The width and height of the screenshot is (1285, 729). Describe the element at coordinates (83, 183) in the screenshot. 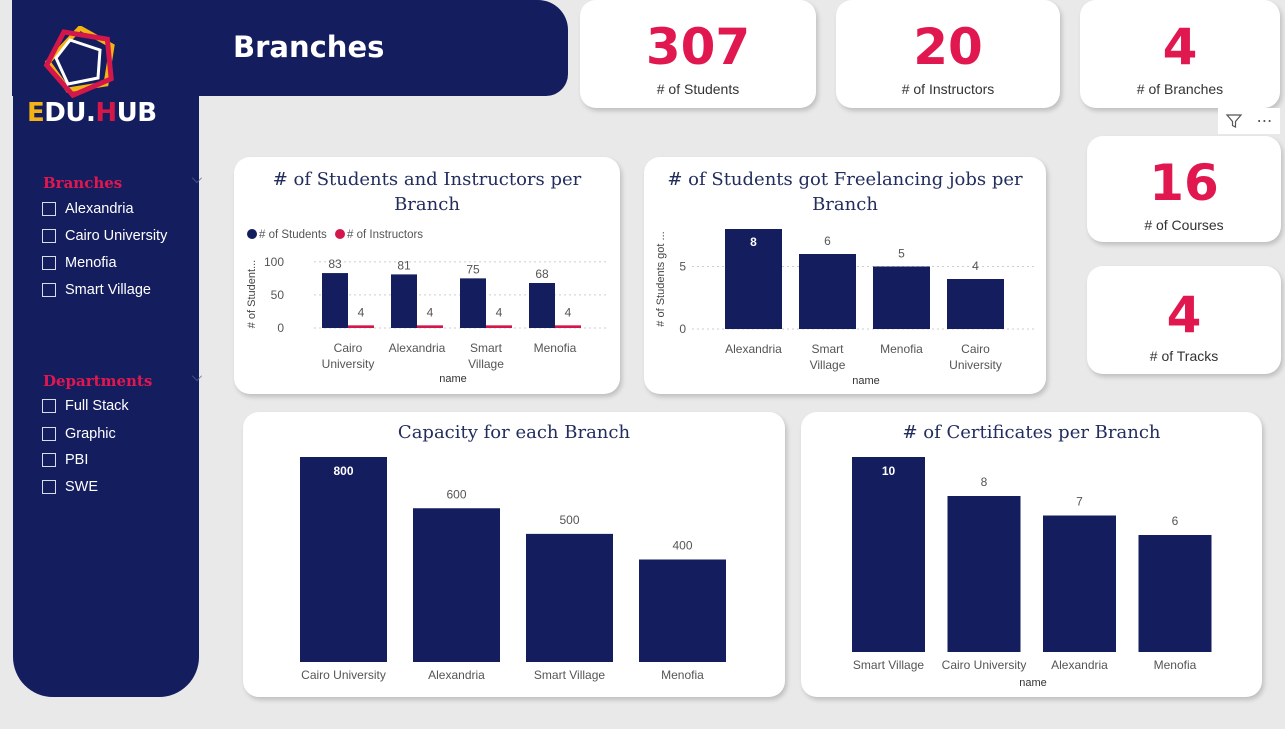

I see `branches-slicer-title: Branches` at that location.